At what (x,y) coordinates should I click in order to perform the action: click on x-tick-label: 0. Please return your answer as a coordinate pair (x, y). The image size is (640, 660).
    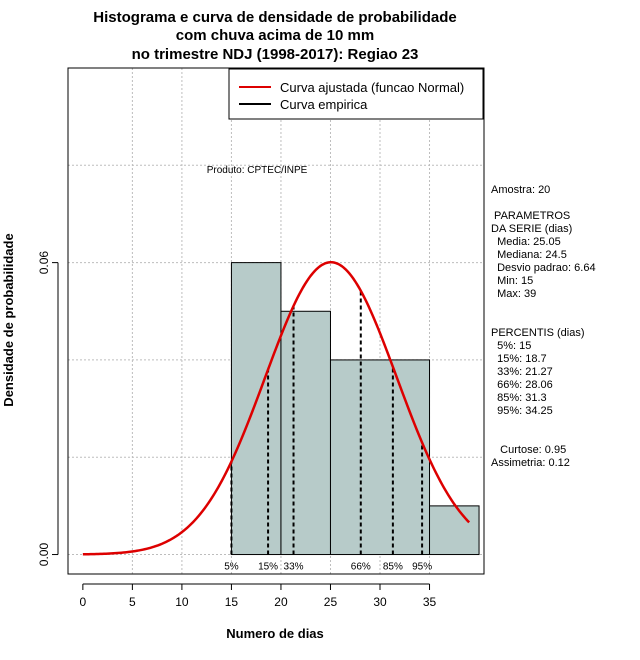
    Looking at the image, I should click on (83, 602).